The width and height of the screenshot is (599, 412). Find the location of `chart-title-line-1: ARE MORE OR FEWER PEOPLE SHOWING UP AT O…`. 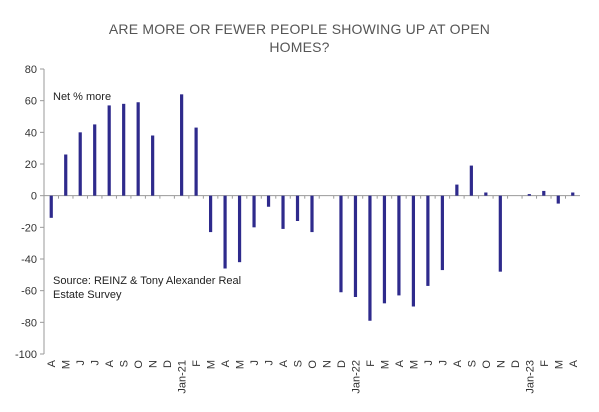

chart-title-line-1: ARE MORE OR FEWER PEOPLE SHOWING UP AT O… is located at coordinates (299, 29).